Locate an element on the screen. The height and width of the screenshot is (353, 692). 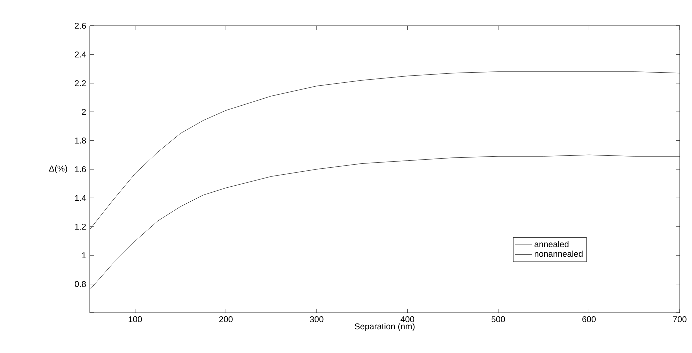
legend-label: annealed is located at coordinates (551, 244).